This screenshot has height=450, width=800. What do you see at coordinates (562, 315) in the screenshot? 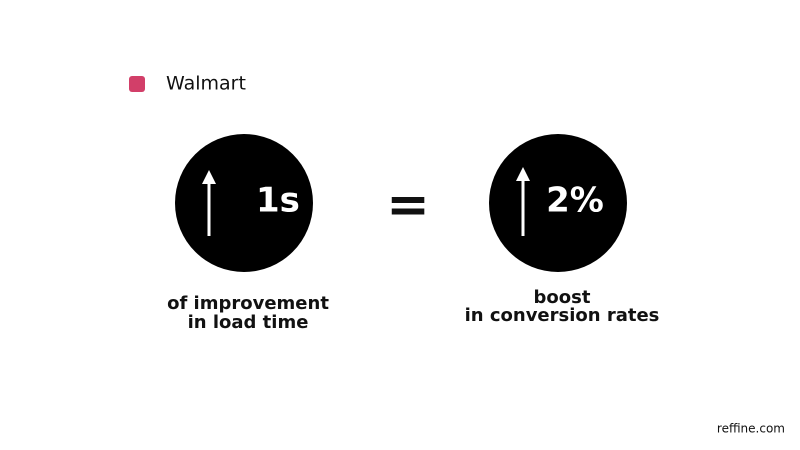
I see `caption-line: in conversion rates` at bounding box center [562, 315].